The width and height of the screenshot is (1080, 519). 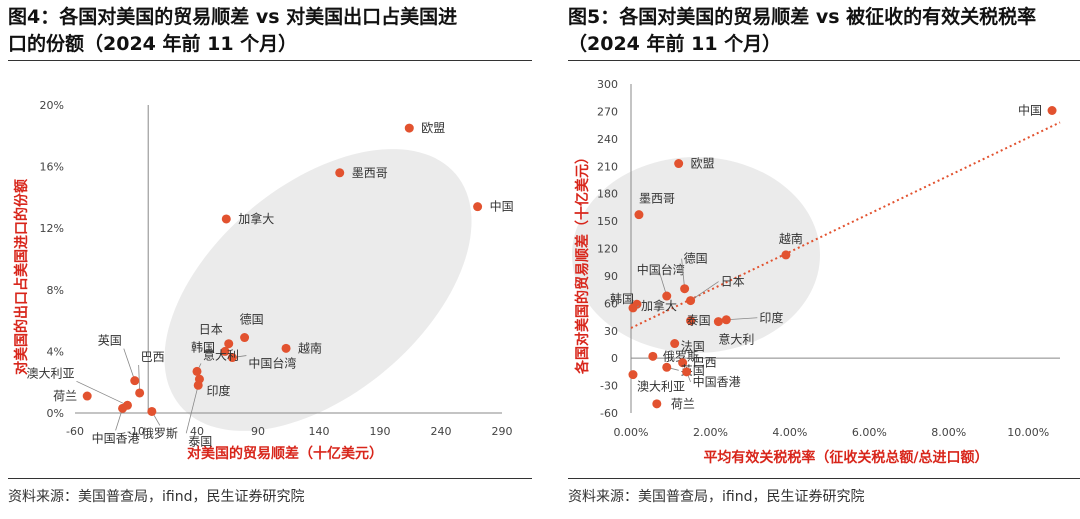 What do you see at coordinates (948, 432) in the screenshot?
I see `x-tick-label: 8.00%` at bounding box center [948, 432].